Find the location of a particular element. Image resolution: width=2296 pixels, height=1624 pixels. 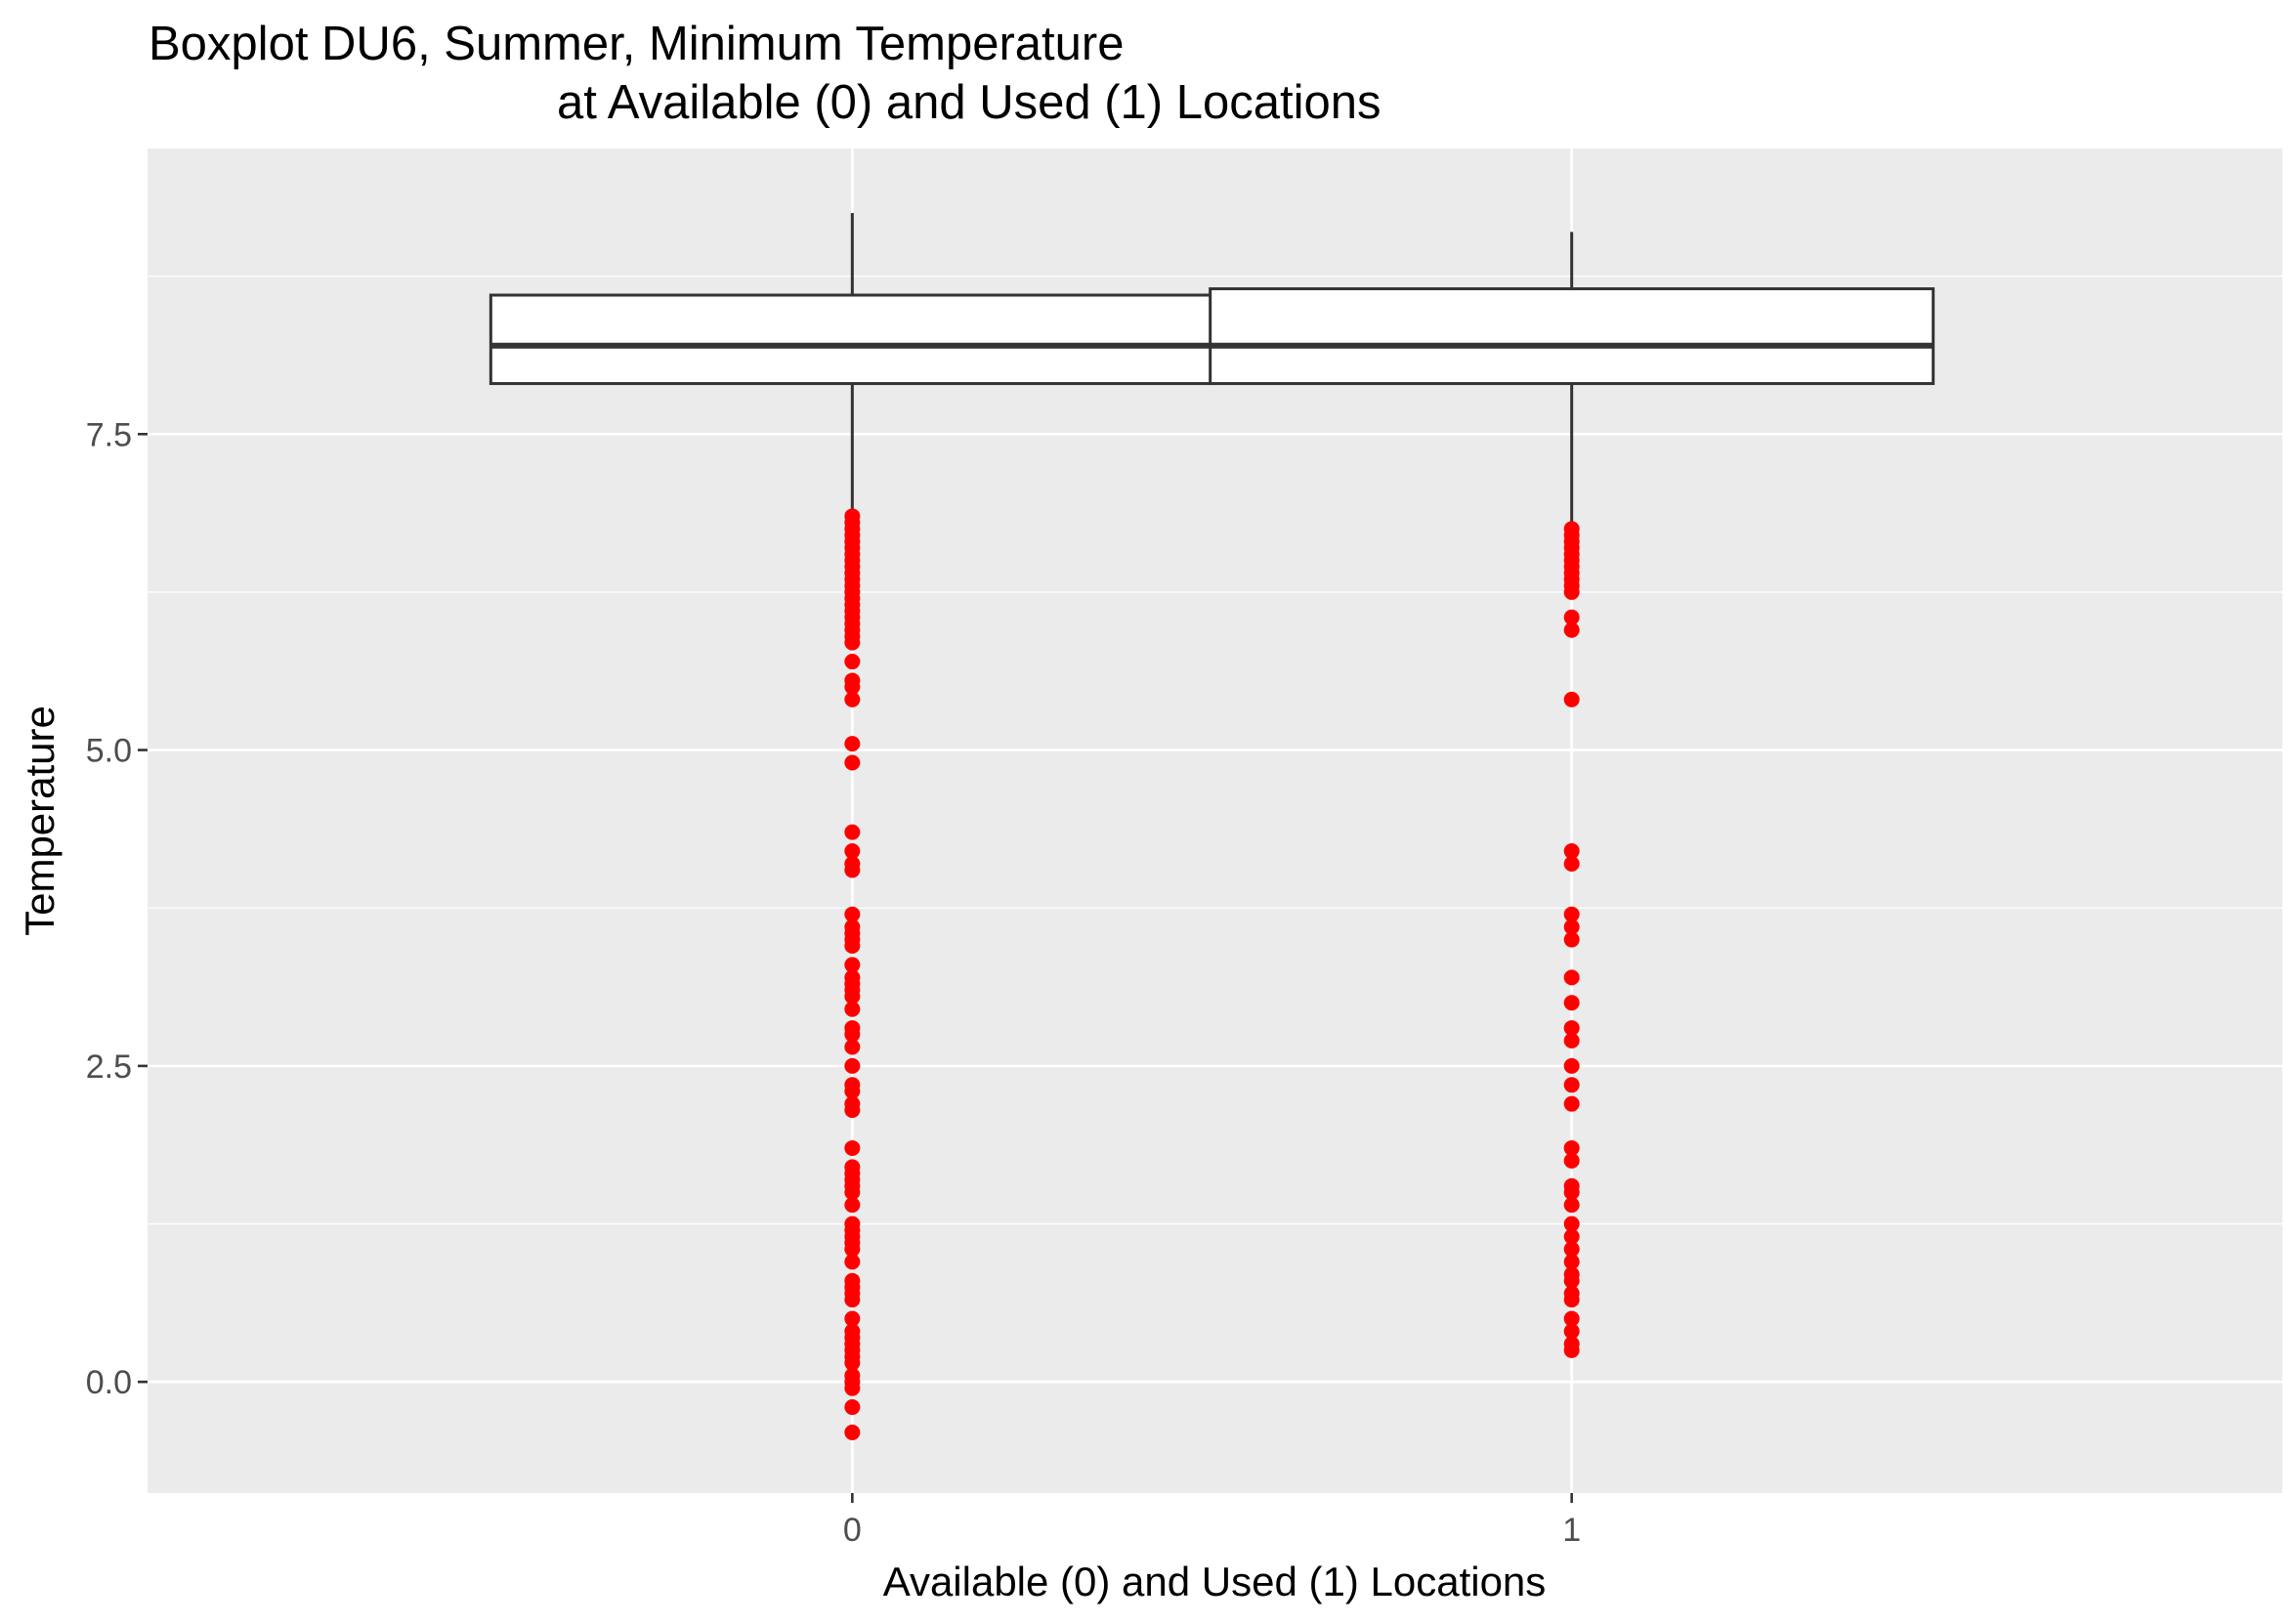

chart-title-line-1: Boxplot DU6, Summer, Minimum Temperature is located at coordinates (637, 44).